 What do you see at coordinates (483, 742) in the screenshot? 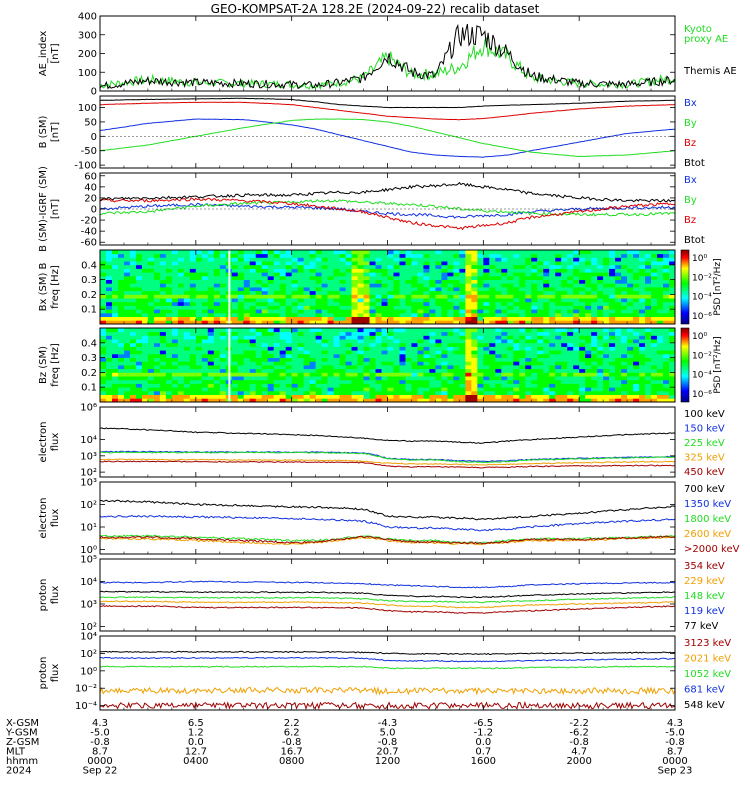
I see `xaxis-row-value: 0.0` at bounding box center [483, 742].